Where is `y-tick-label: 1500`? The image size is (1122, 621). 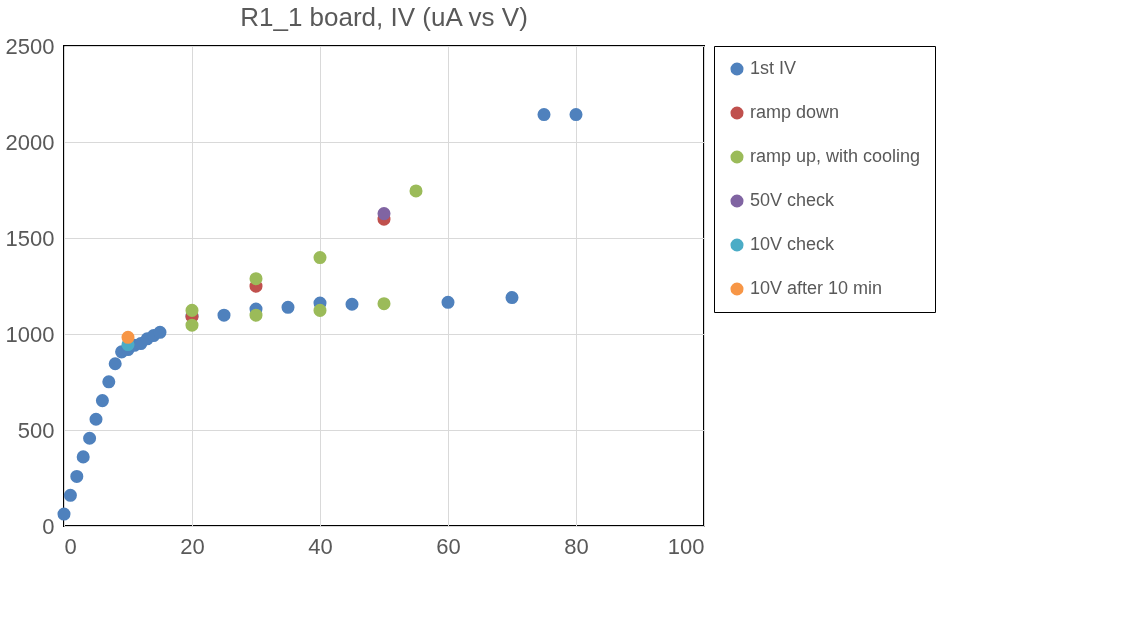 y-tick-label: 1500 is located at coordinates (30, 238).